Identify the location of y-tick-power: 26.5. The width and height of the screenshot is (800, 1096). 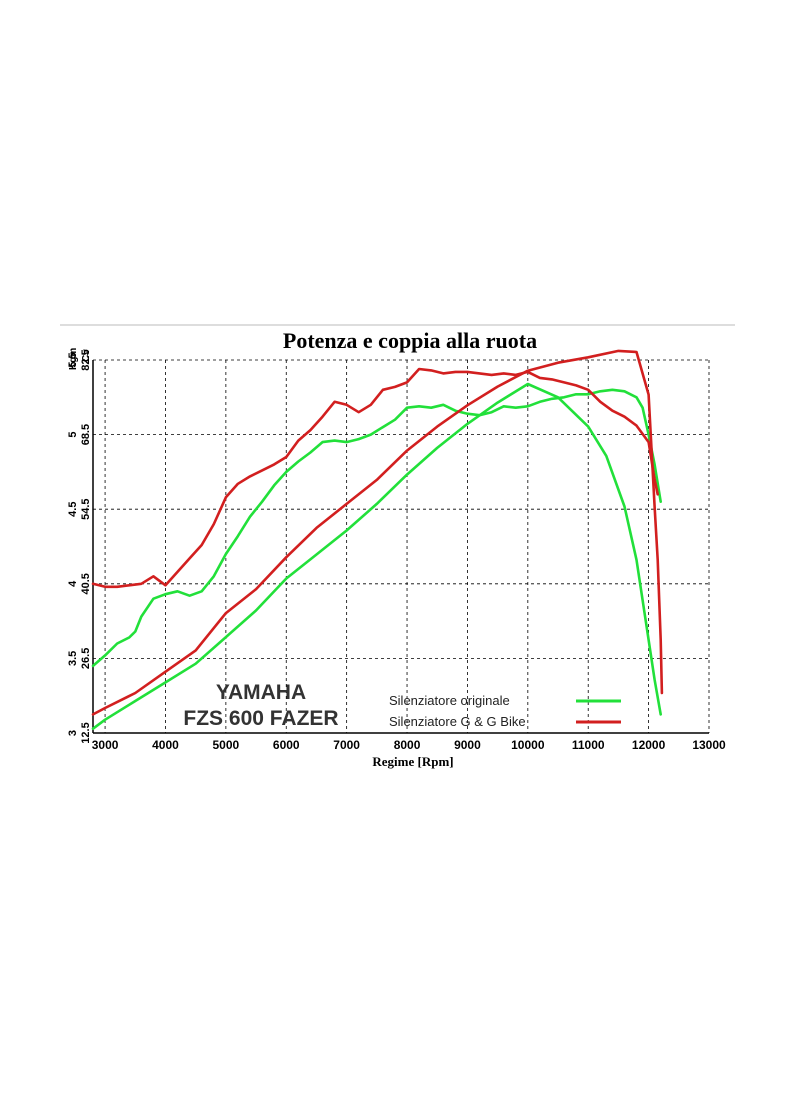
(86, 658).